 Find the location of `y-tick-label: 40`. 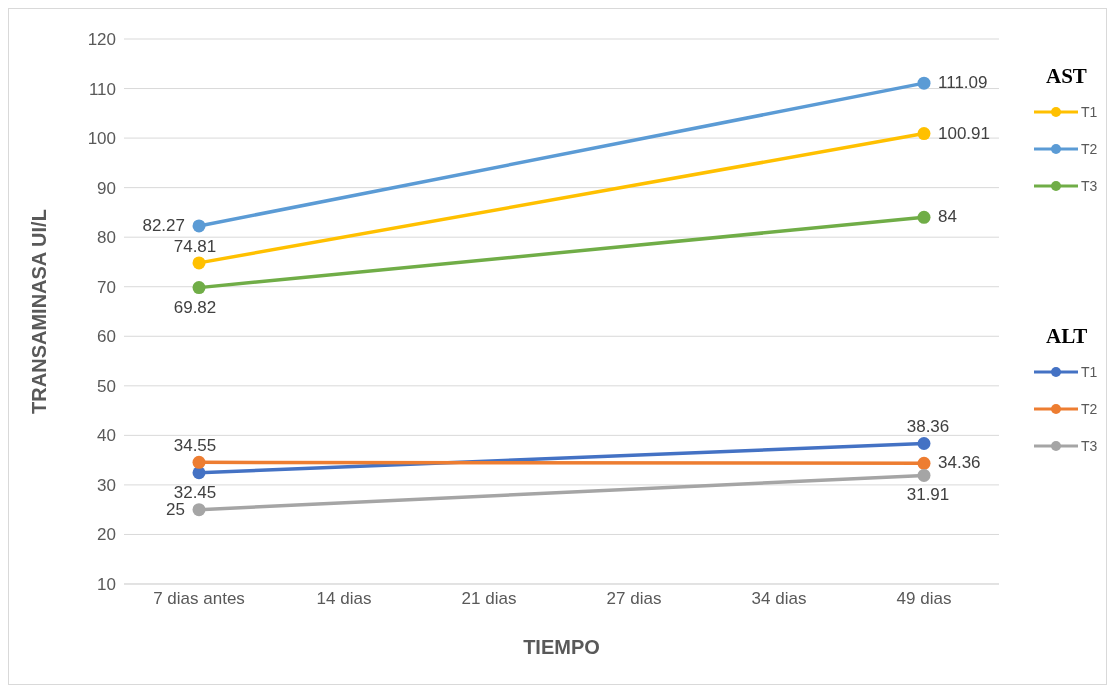

y-tick-label: 40 is located at coordinates (106, 436).